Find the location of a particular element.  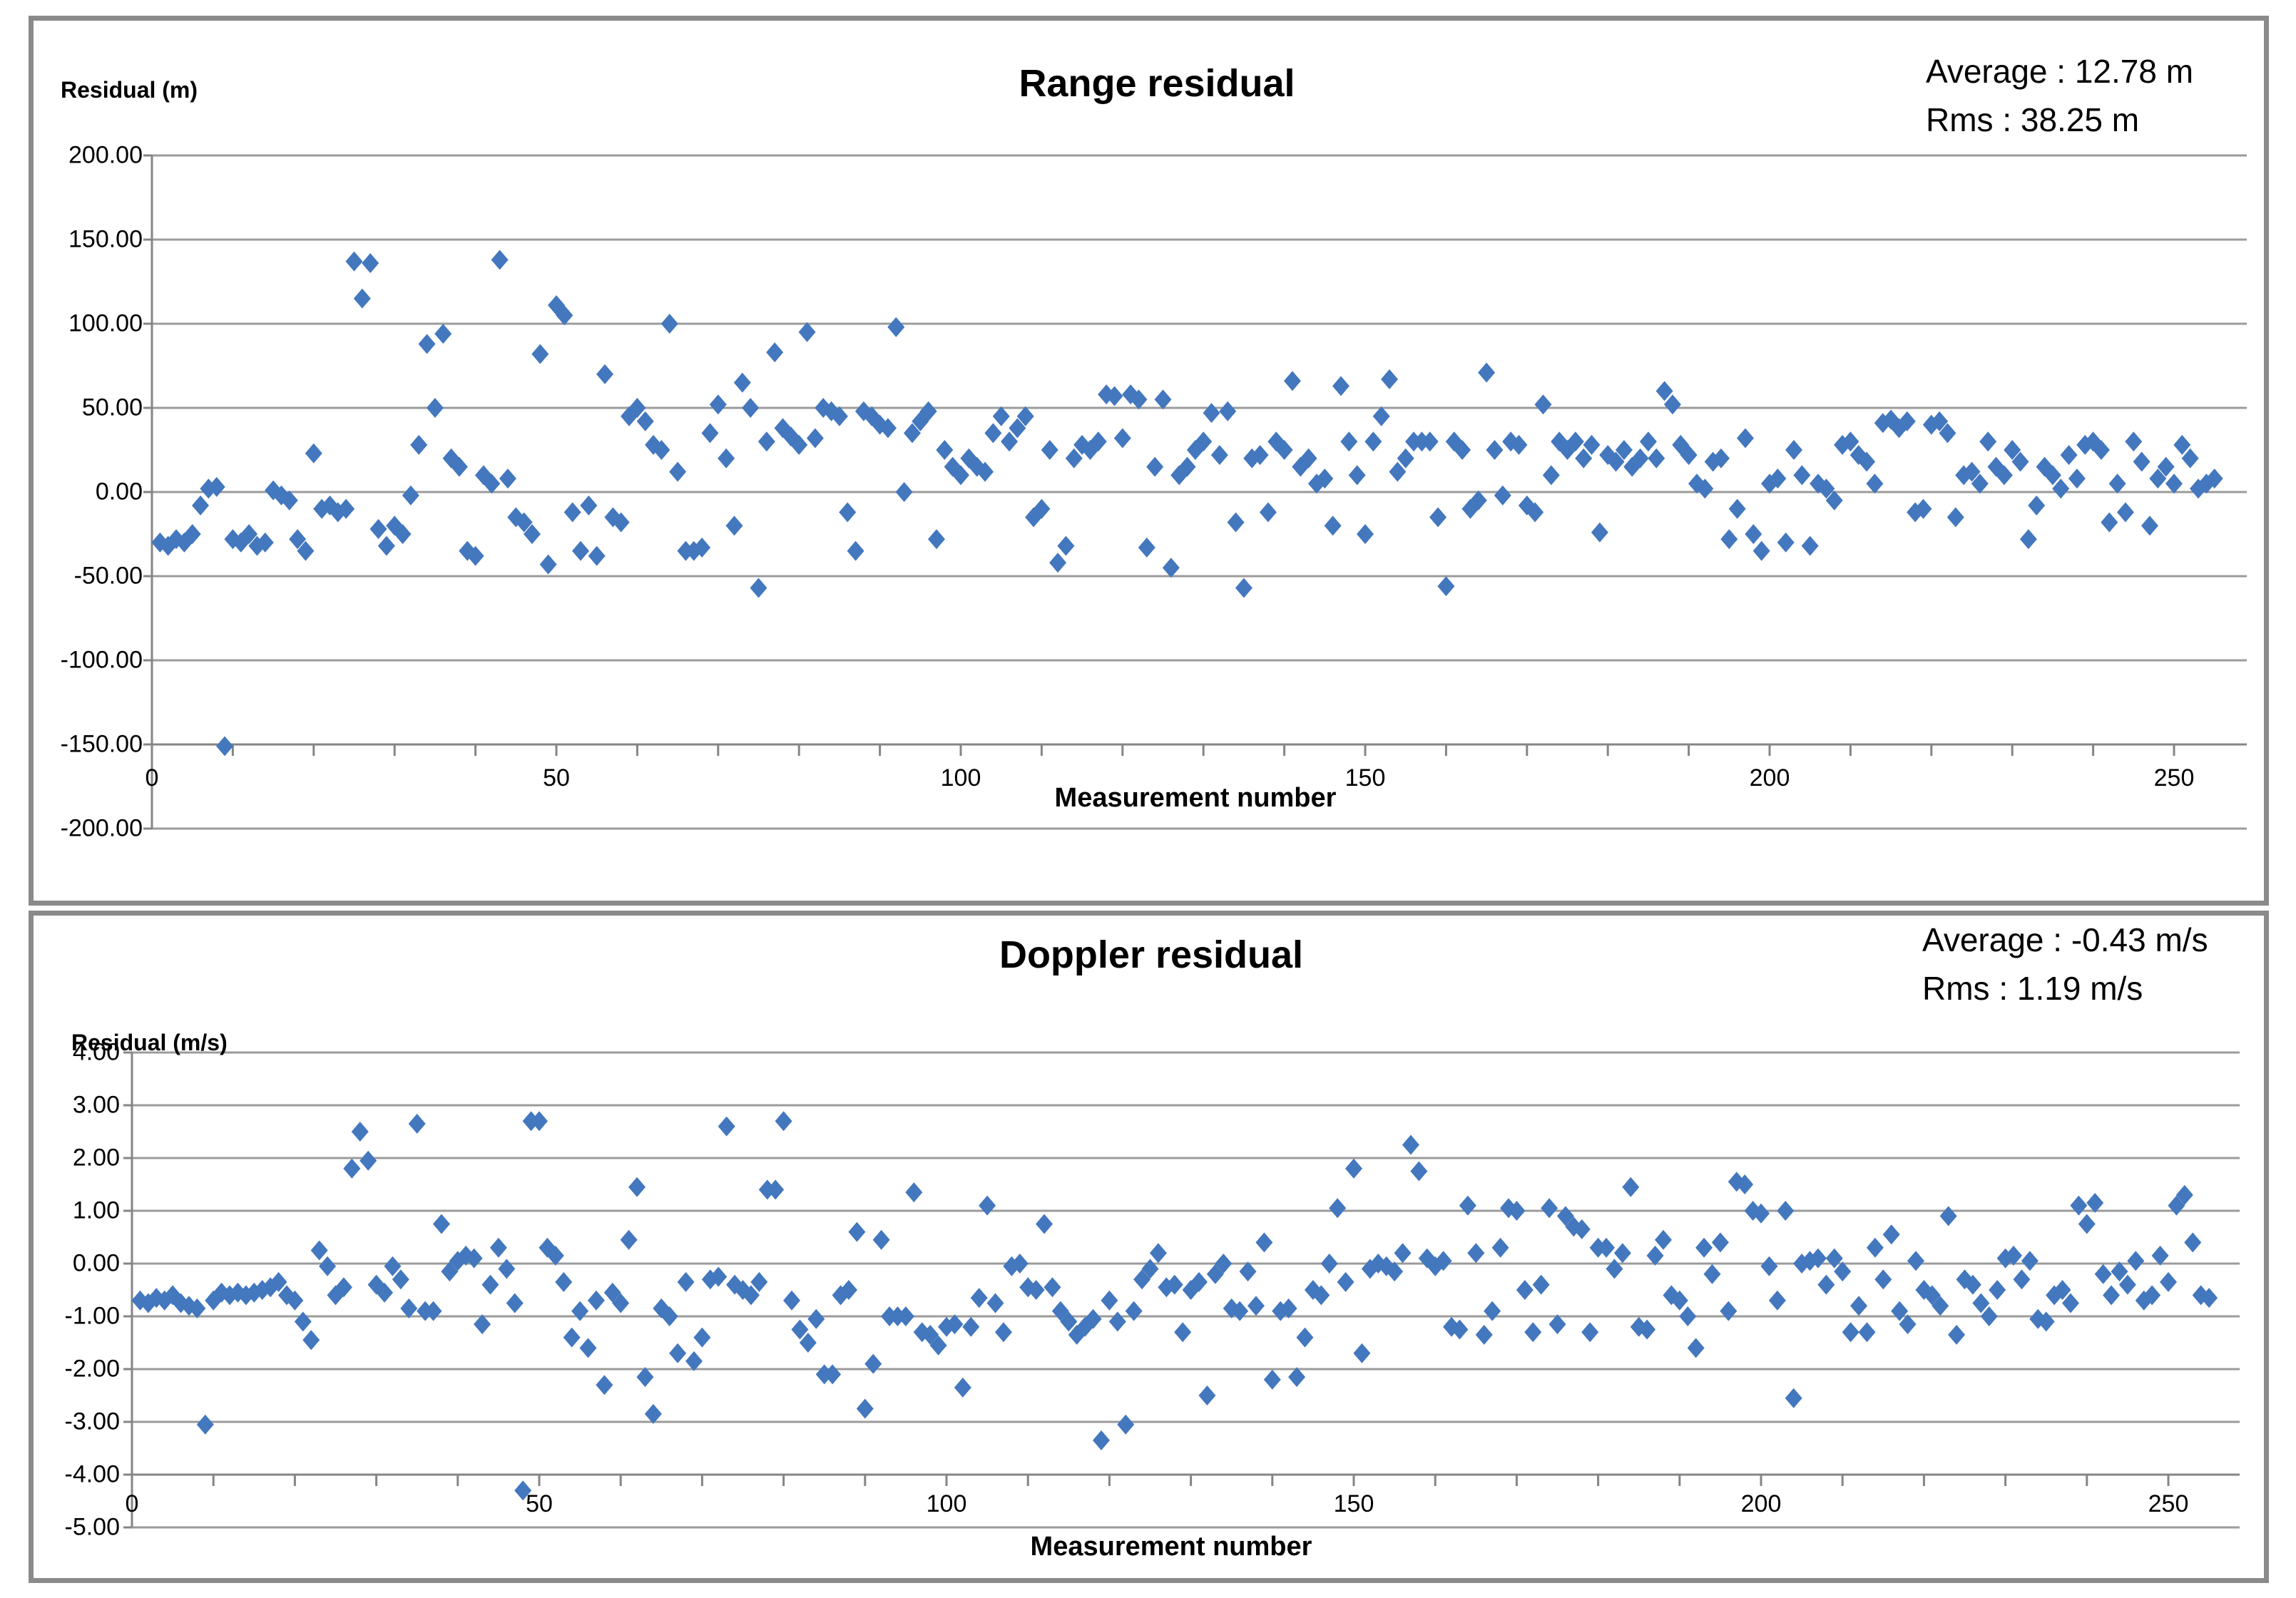

range-rms-text: Rms : 38.25 m is located at coordinates (2033, 120).